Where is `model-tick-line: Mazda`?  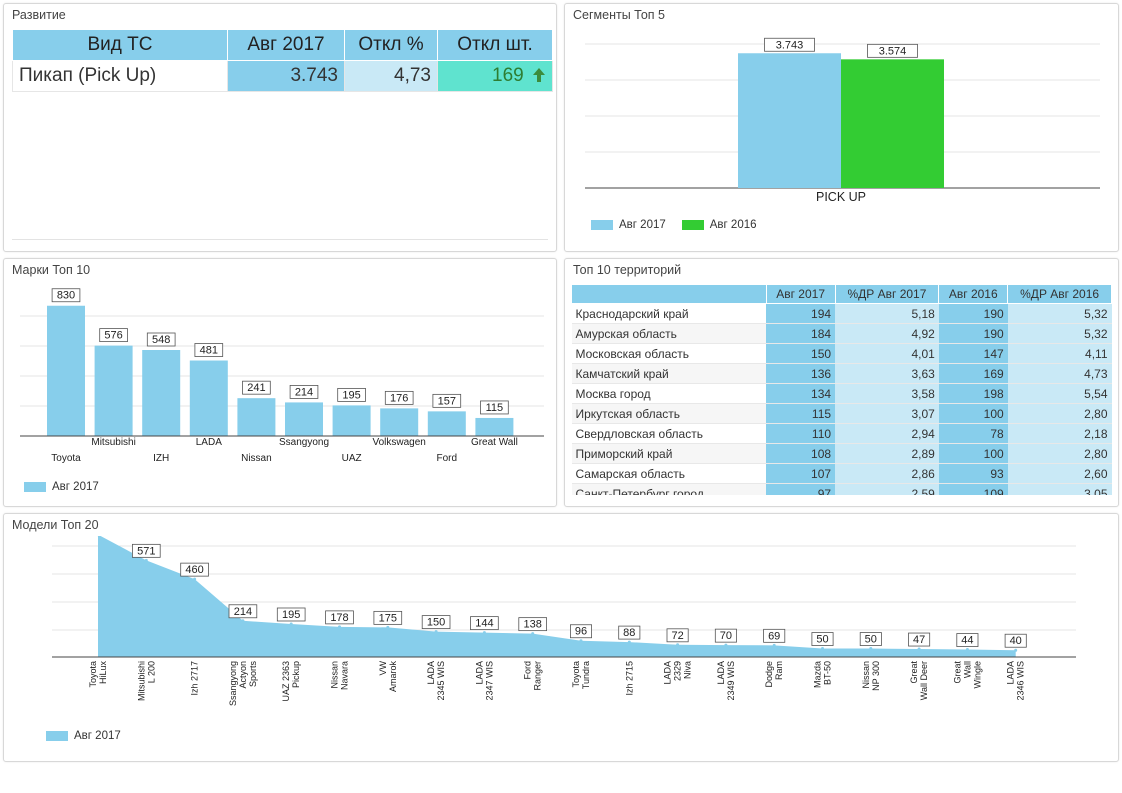
model-tick-line: Mazda is located at coordinates (818, 674).